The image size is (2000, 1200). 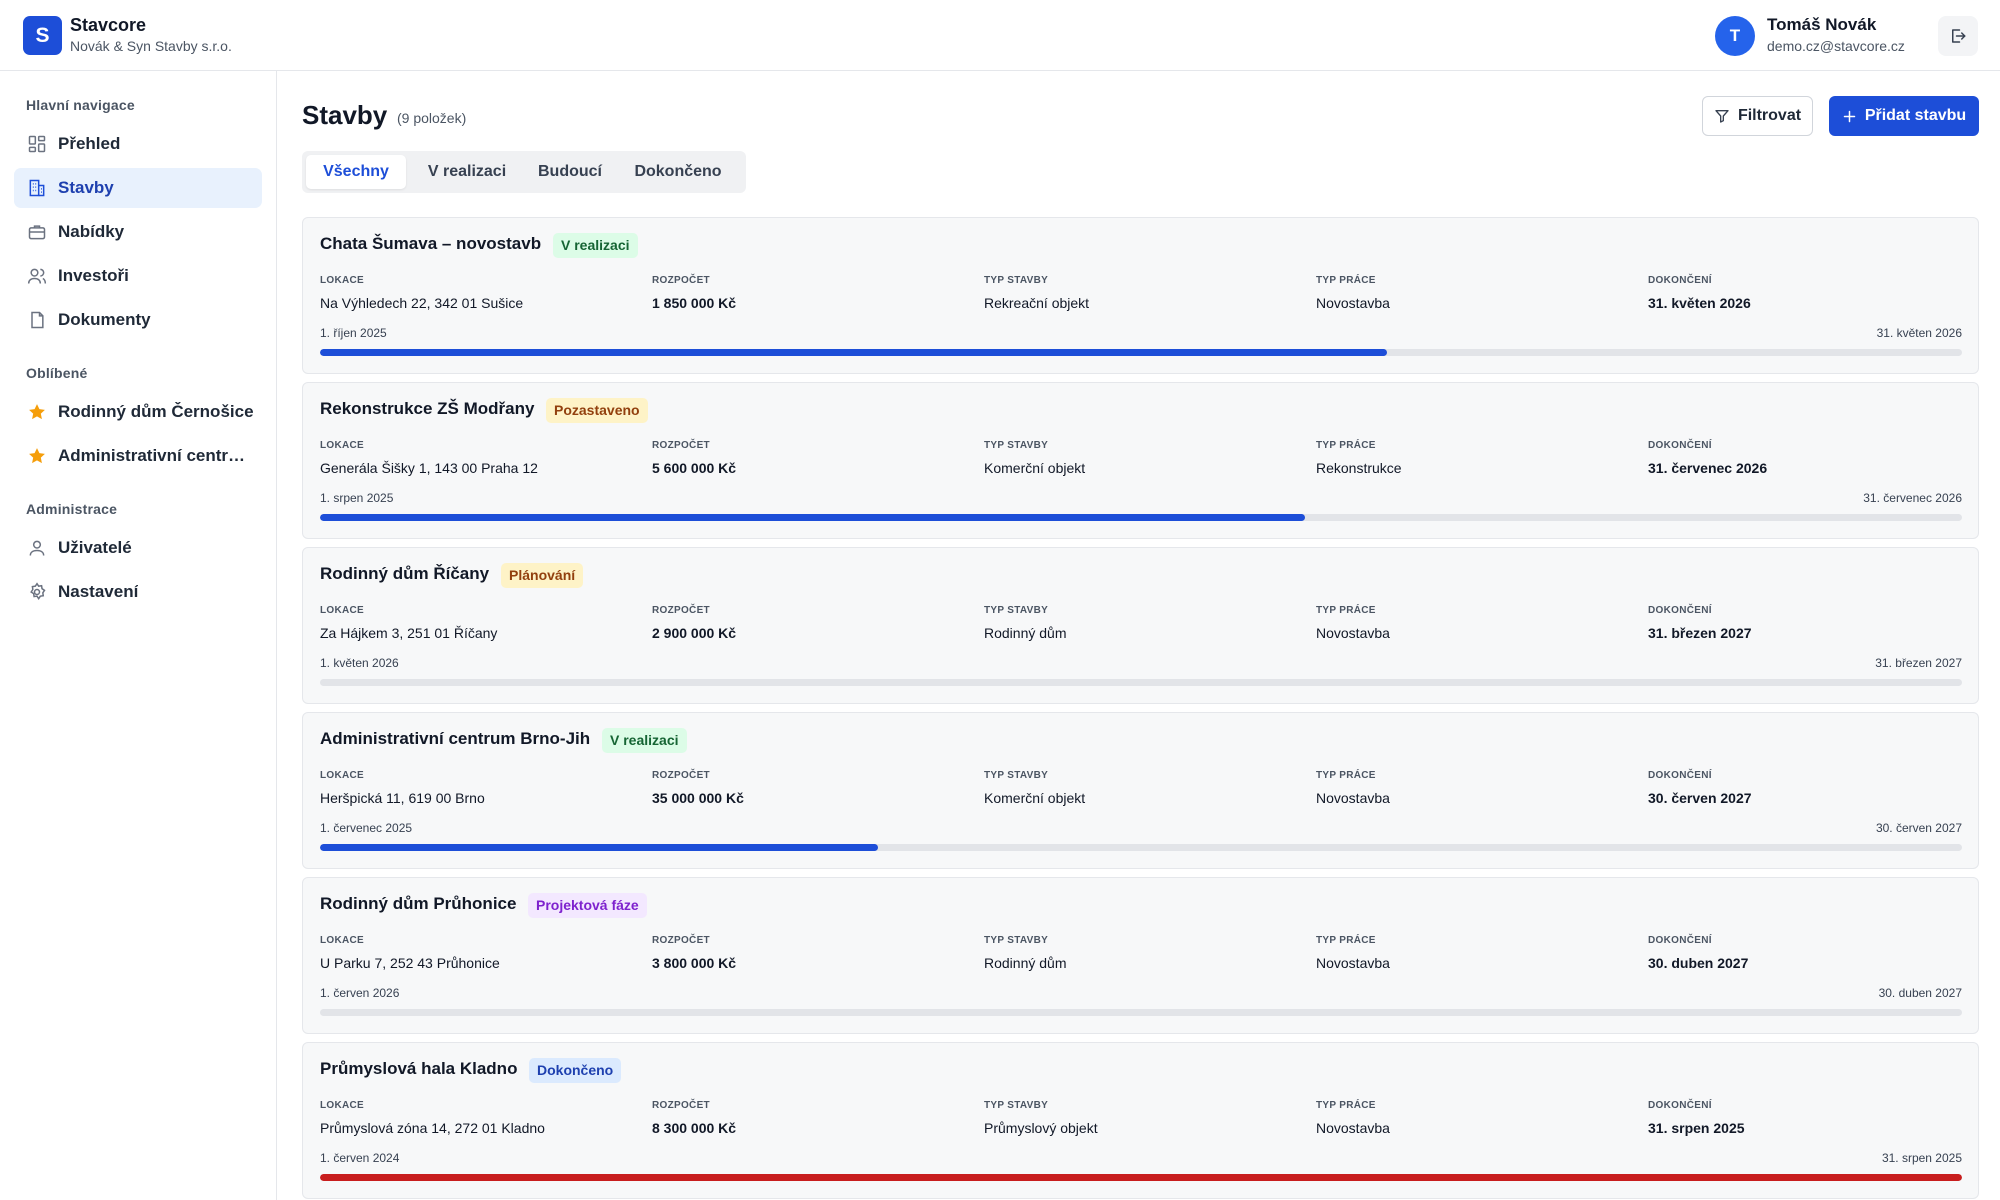 I want to click on tab-budouci: Budoucí, so click(x=570, y=171).